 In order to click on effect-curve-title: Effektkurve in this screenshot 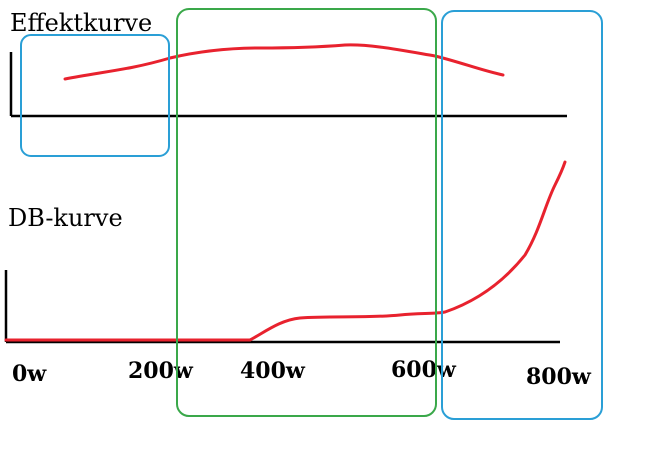, I will do `click(81, 23)`.